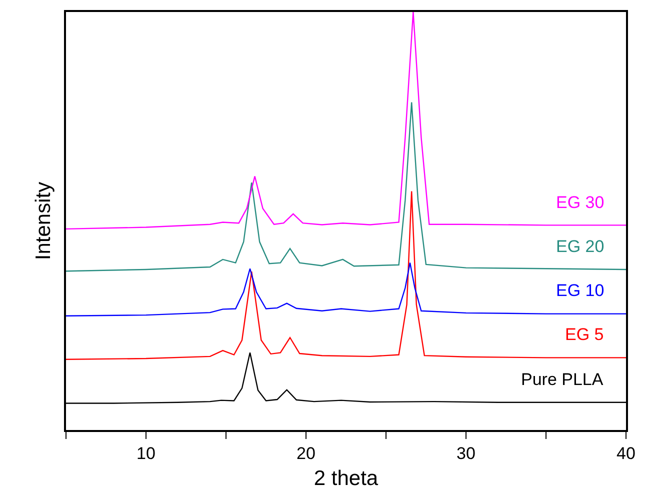 Image resolution: width=645 pixels, height=496 pixels. What do you see at coordinates (580, 290) in the screenshot?
I see `series-label: EG 10` at bounding box center [580, 290].